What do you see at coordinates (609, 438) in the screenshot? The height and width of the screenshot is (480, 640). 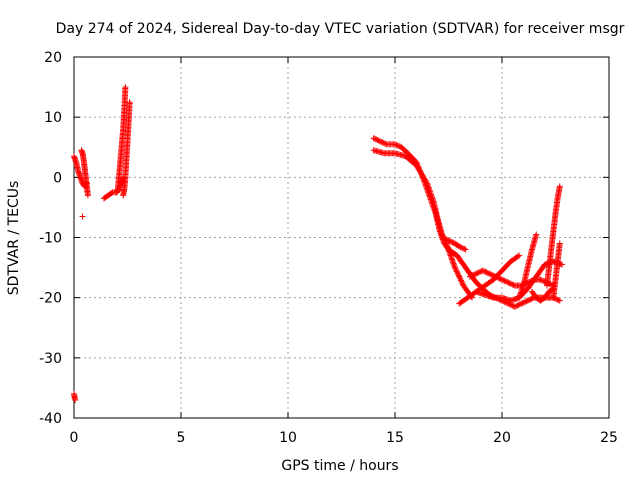 I see `x-tick-label: 25` at bounding box center [609, 438].